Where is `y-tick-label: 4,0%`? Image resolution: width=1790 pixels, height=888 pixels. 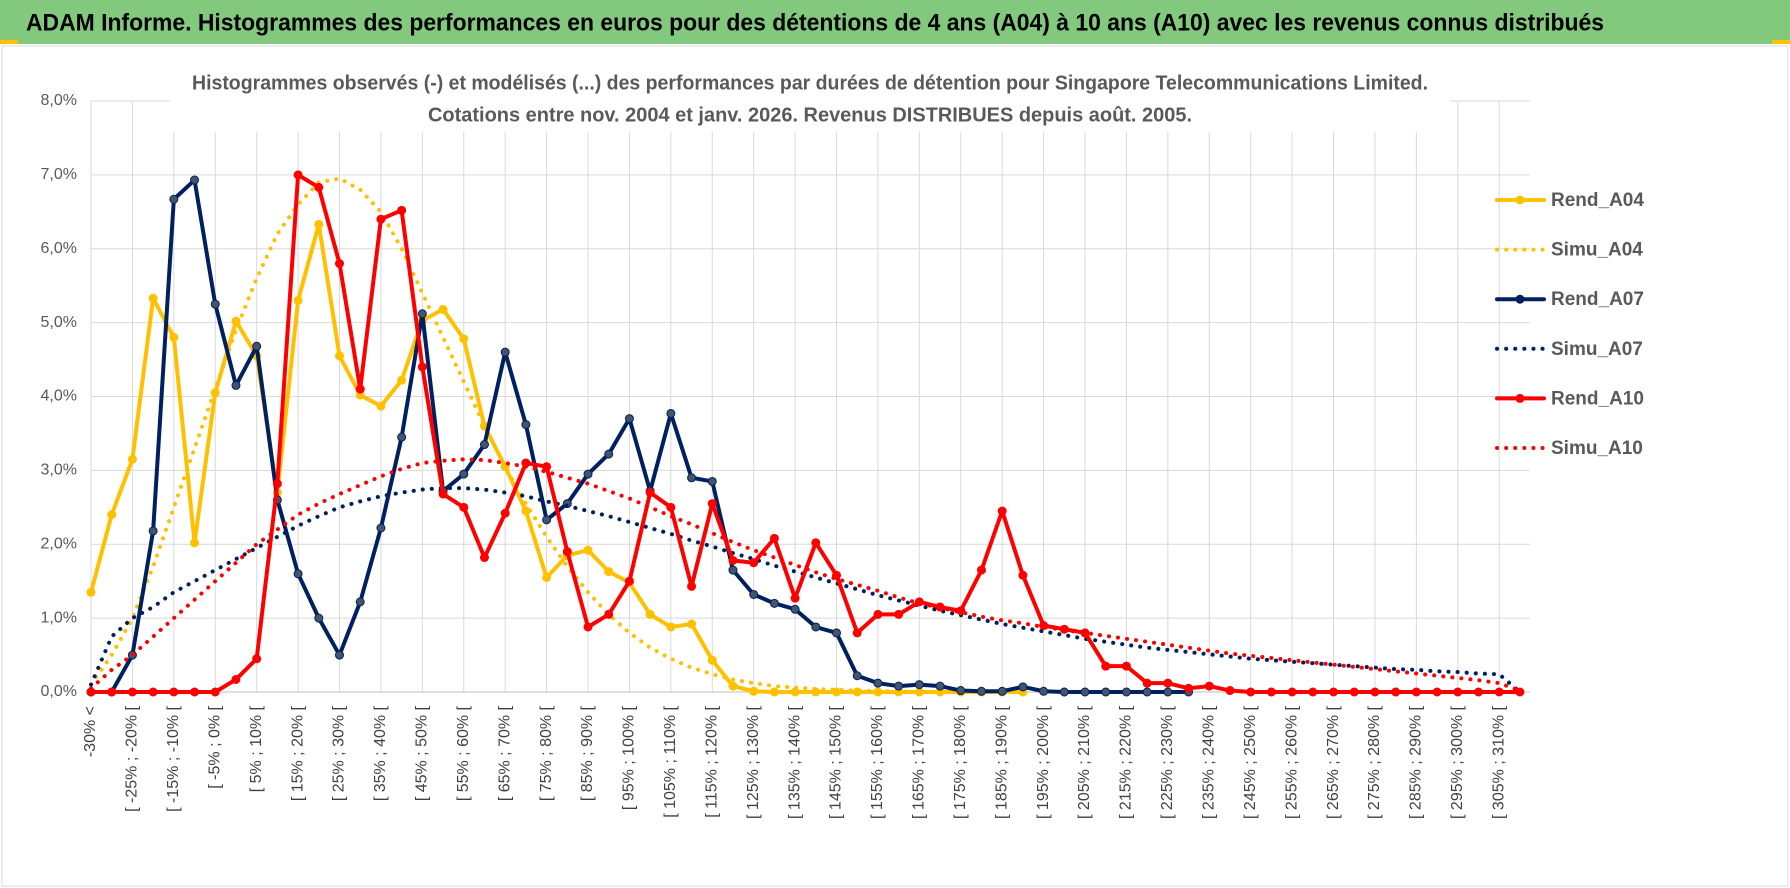 y-tick-label: 4,0% is located at coordinates (59, 396).